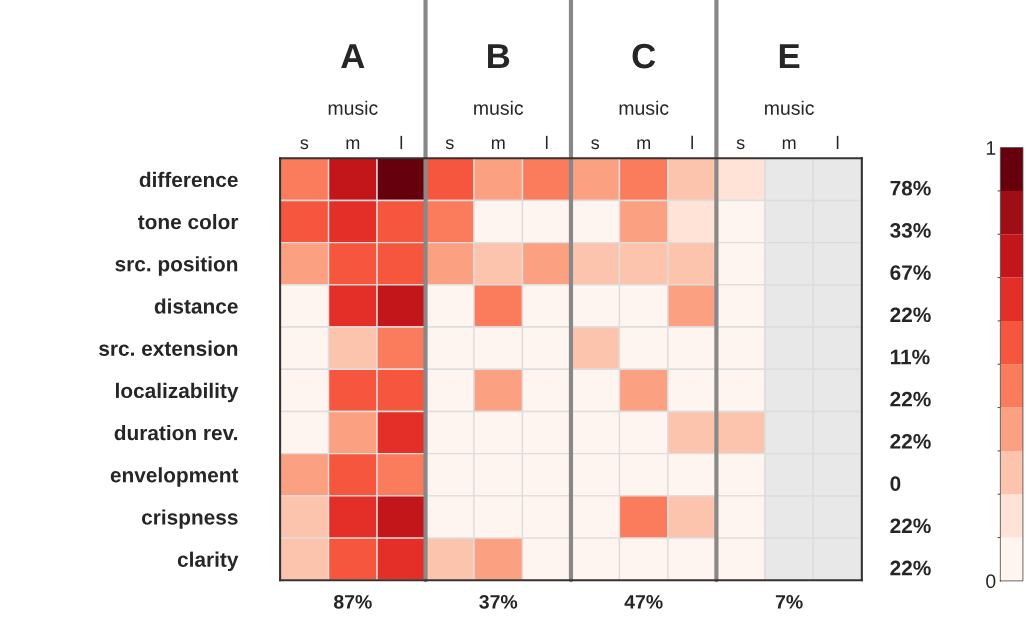 The height and width of the screenshot is (628, 1026). Describe the element at coordinates (498, 601) in the screenshot. I see `text: 37%` at that location.